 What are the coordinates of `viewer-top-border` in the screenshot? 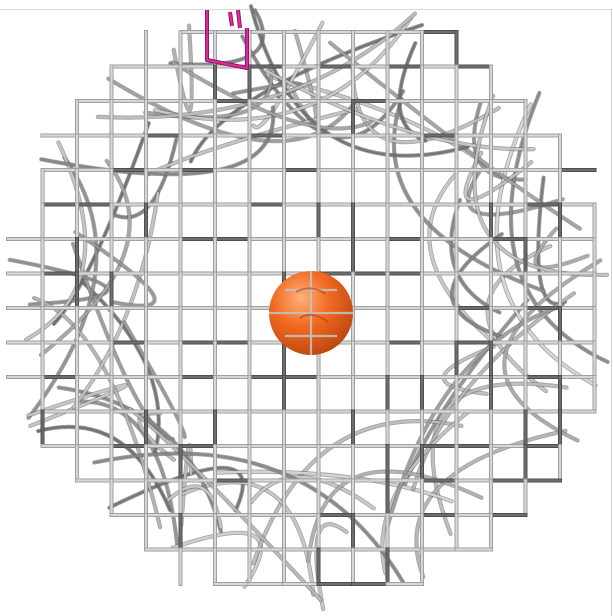 It's located at (306, 9).